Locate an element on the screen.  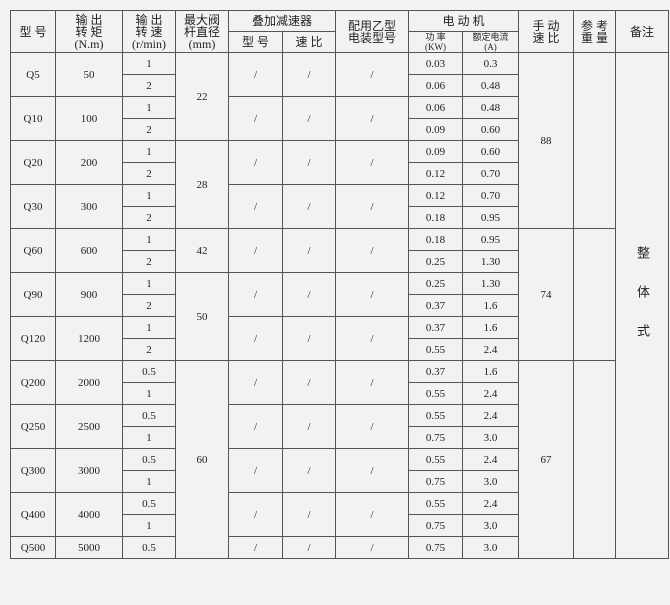
header-cell: 参 考重 量 is located at coordinates (595, 31).